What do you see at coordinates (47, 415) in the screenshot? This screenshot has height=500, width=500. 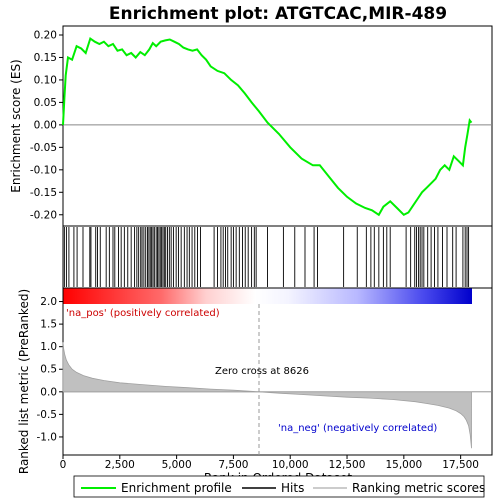 I see `metric-y-tick-label: -0.5` at bounding box center [47, 415].